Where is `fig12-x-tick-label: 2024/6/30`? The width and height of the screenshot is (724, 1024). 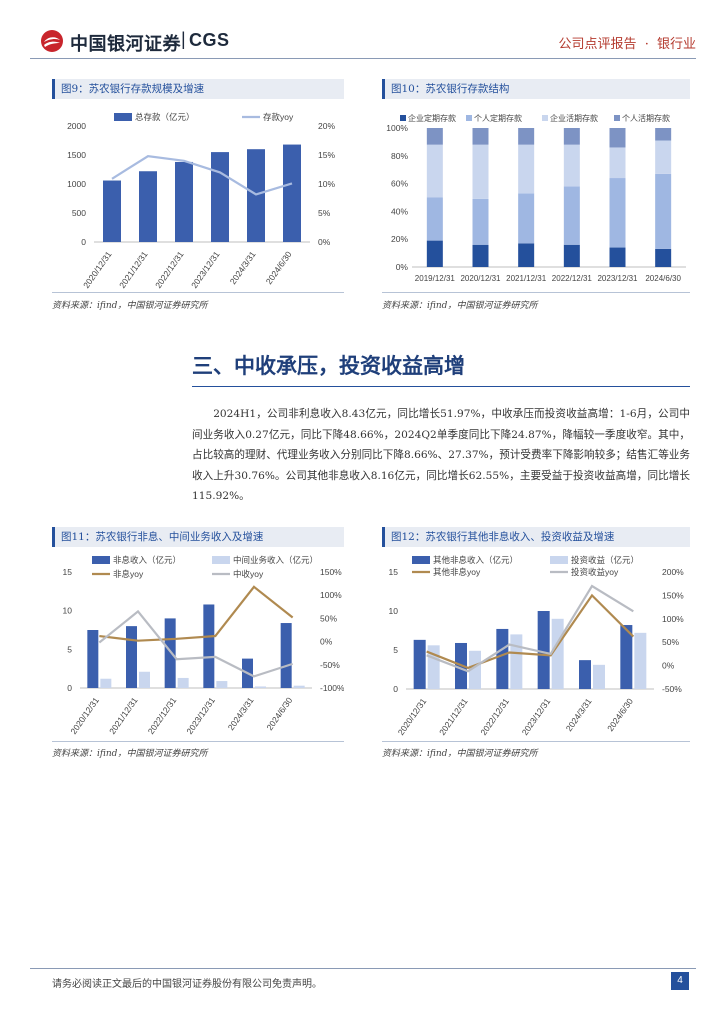
fig12-x-tick-label: 2024/6/30 is located at coordinates (620, 714).